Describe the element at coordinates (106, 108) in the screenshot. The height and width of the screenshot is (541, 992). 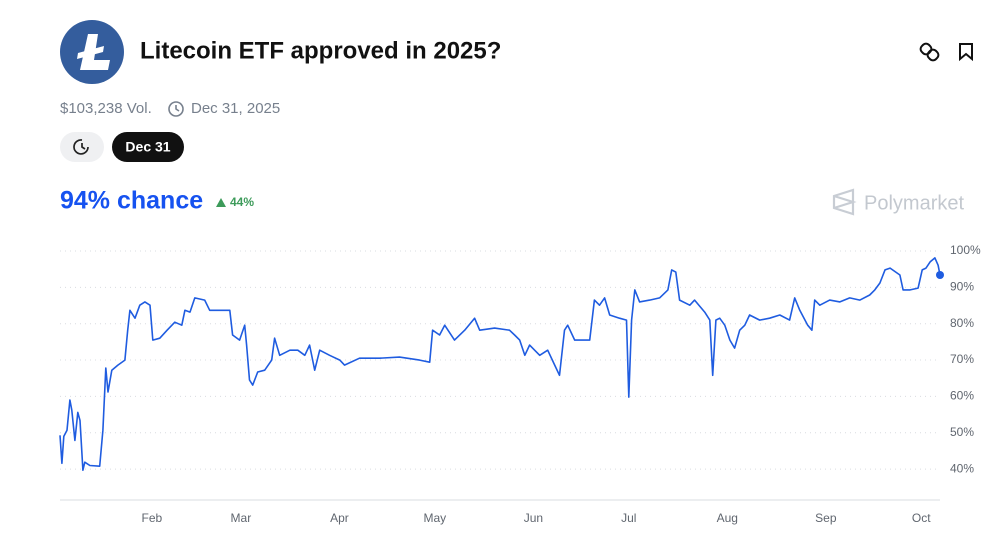
I see `volume: $103,238 Vol.` at that location.